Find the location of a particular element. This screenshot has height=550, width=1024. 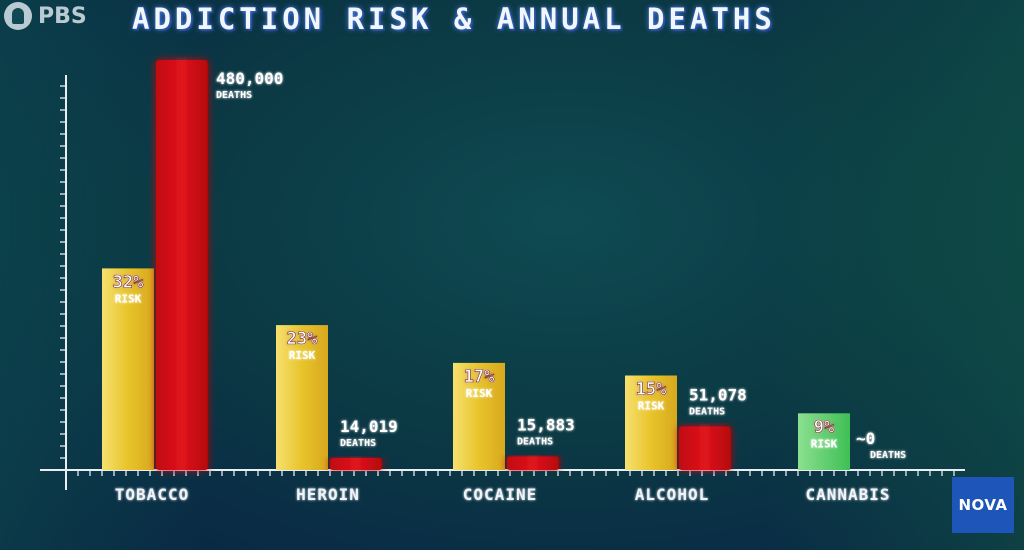

deaths-sub-label-heroin: DEATHS is located at coordinates (358, 443).